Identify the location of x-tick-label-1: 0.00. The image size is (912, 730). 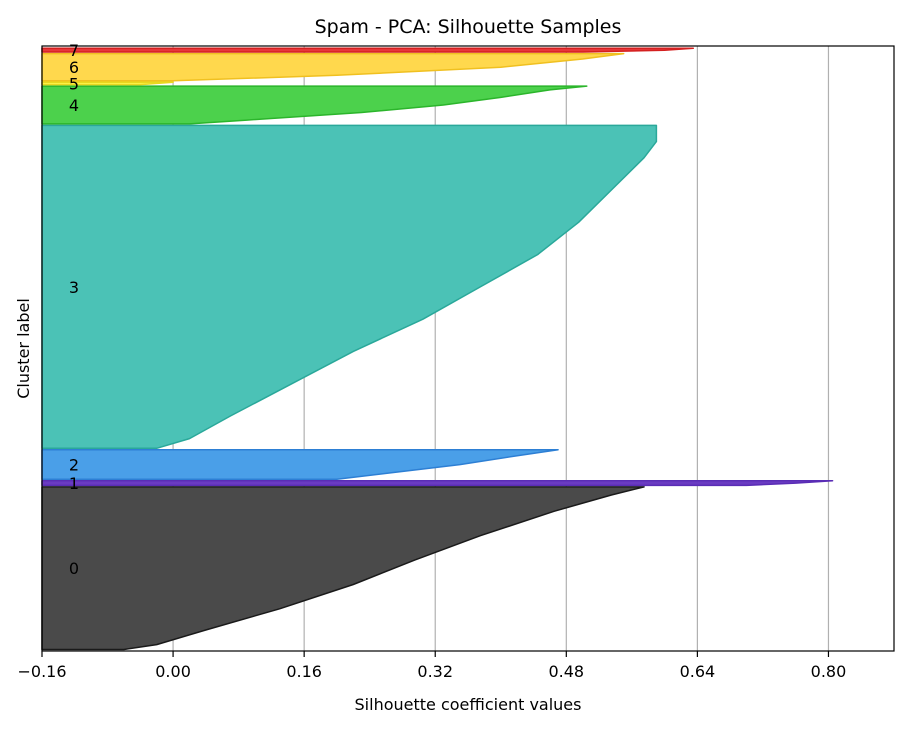
(173, 671).